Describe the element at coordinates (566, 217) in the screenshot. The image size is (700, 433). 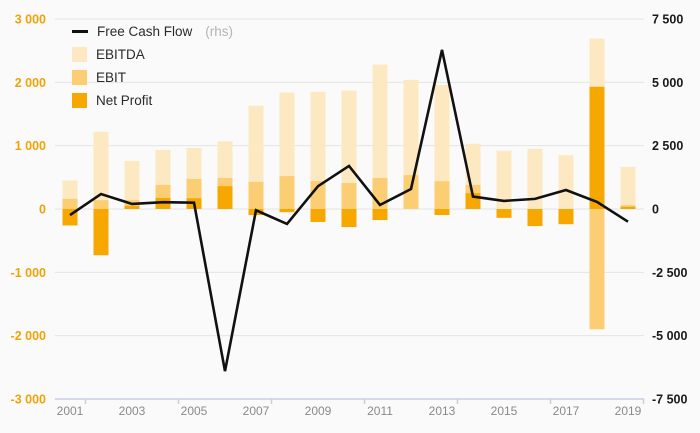
I see `bar-net-profit-2017` at that location.